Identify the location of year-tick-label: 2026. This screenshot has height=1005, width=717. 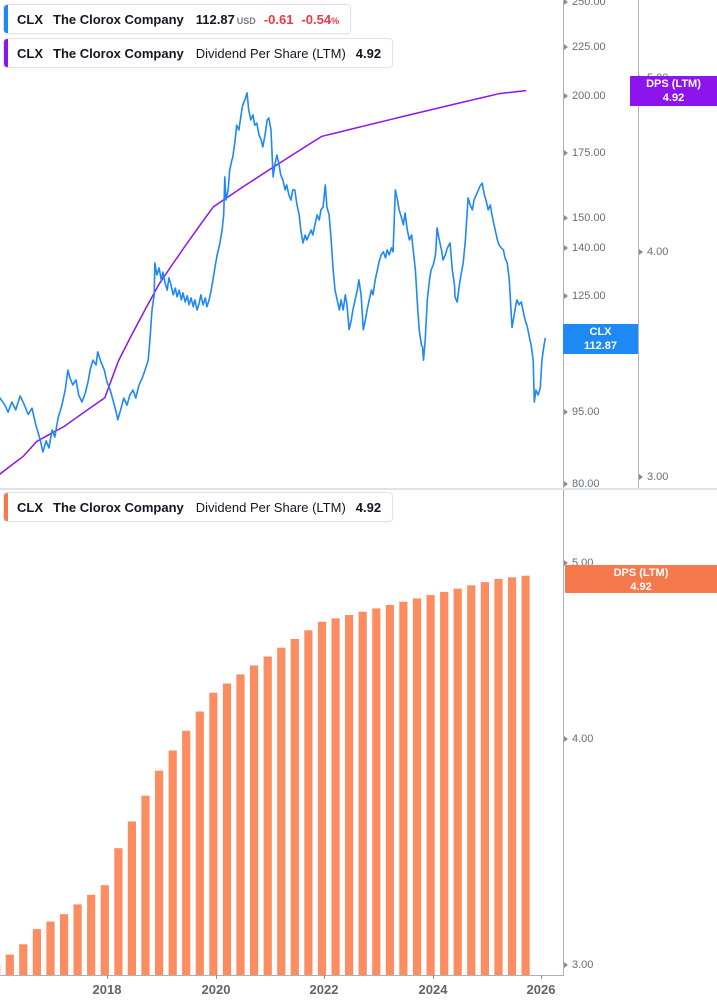
(541, 989).